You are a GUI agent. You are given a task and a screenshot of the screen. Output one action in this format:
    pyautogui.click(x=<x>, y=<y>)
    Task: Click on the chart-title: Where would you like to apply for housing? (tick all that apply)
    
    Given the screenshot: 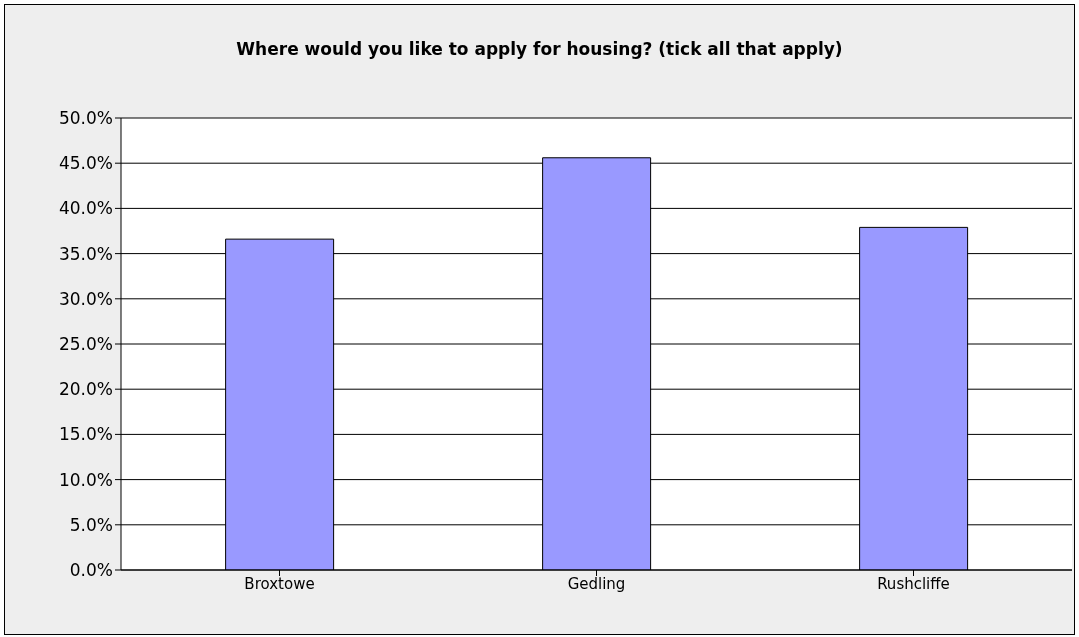 What is the action you would take?
    pyautogui.click(x=539, y=49)
    